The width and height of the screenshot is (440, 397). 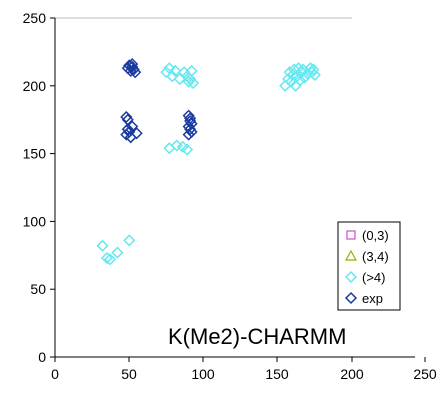 What do you see at coordinates (375, 256) in the screenshot?
I see `legend-label: (3,4)` at bounding box center [375, 256].